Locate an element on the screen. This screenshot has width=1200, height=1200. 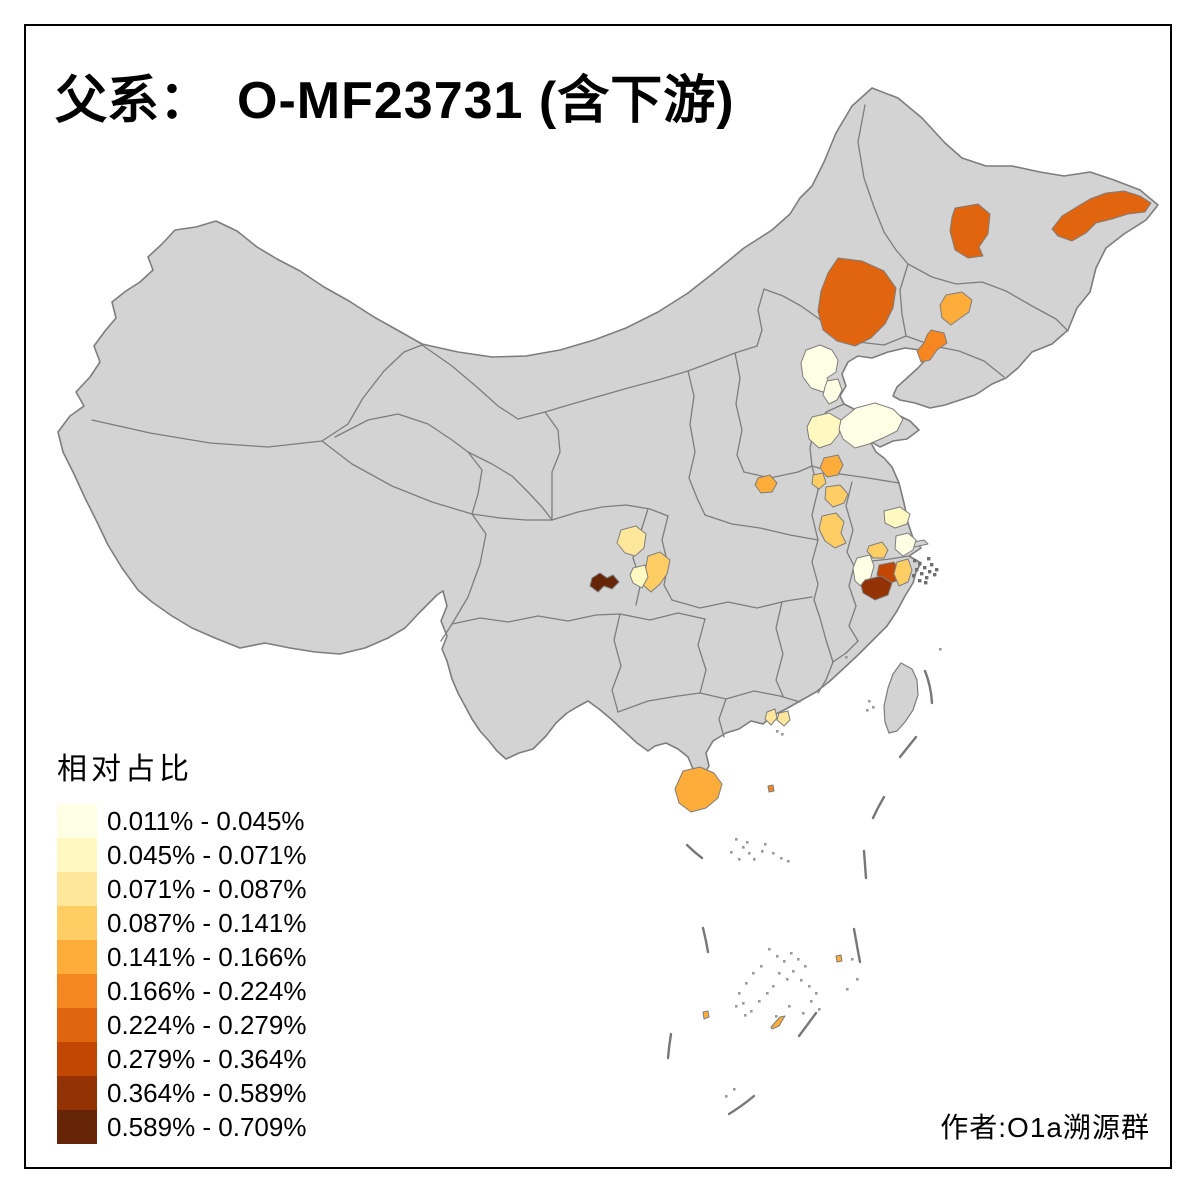
legend-row: 0.279% - 0.364% is located at coordinates (181, 1059).